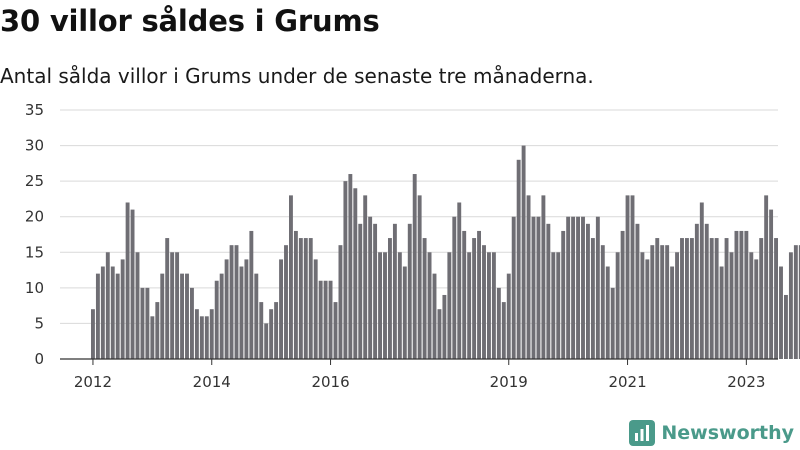 The width and height of the screenshot is (800, 450). Describe the element at coordinates (642, 433) in the screenshot. I see `newsworthy-icon` at that location.